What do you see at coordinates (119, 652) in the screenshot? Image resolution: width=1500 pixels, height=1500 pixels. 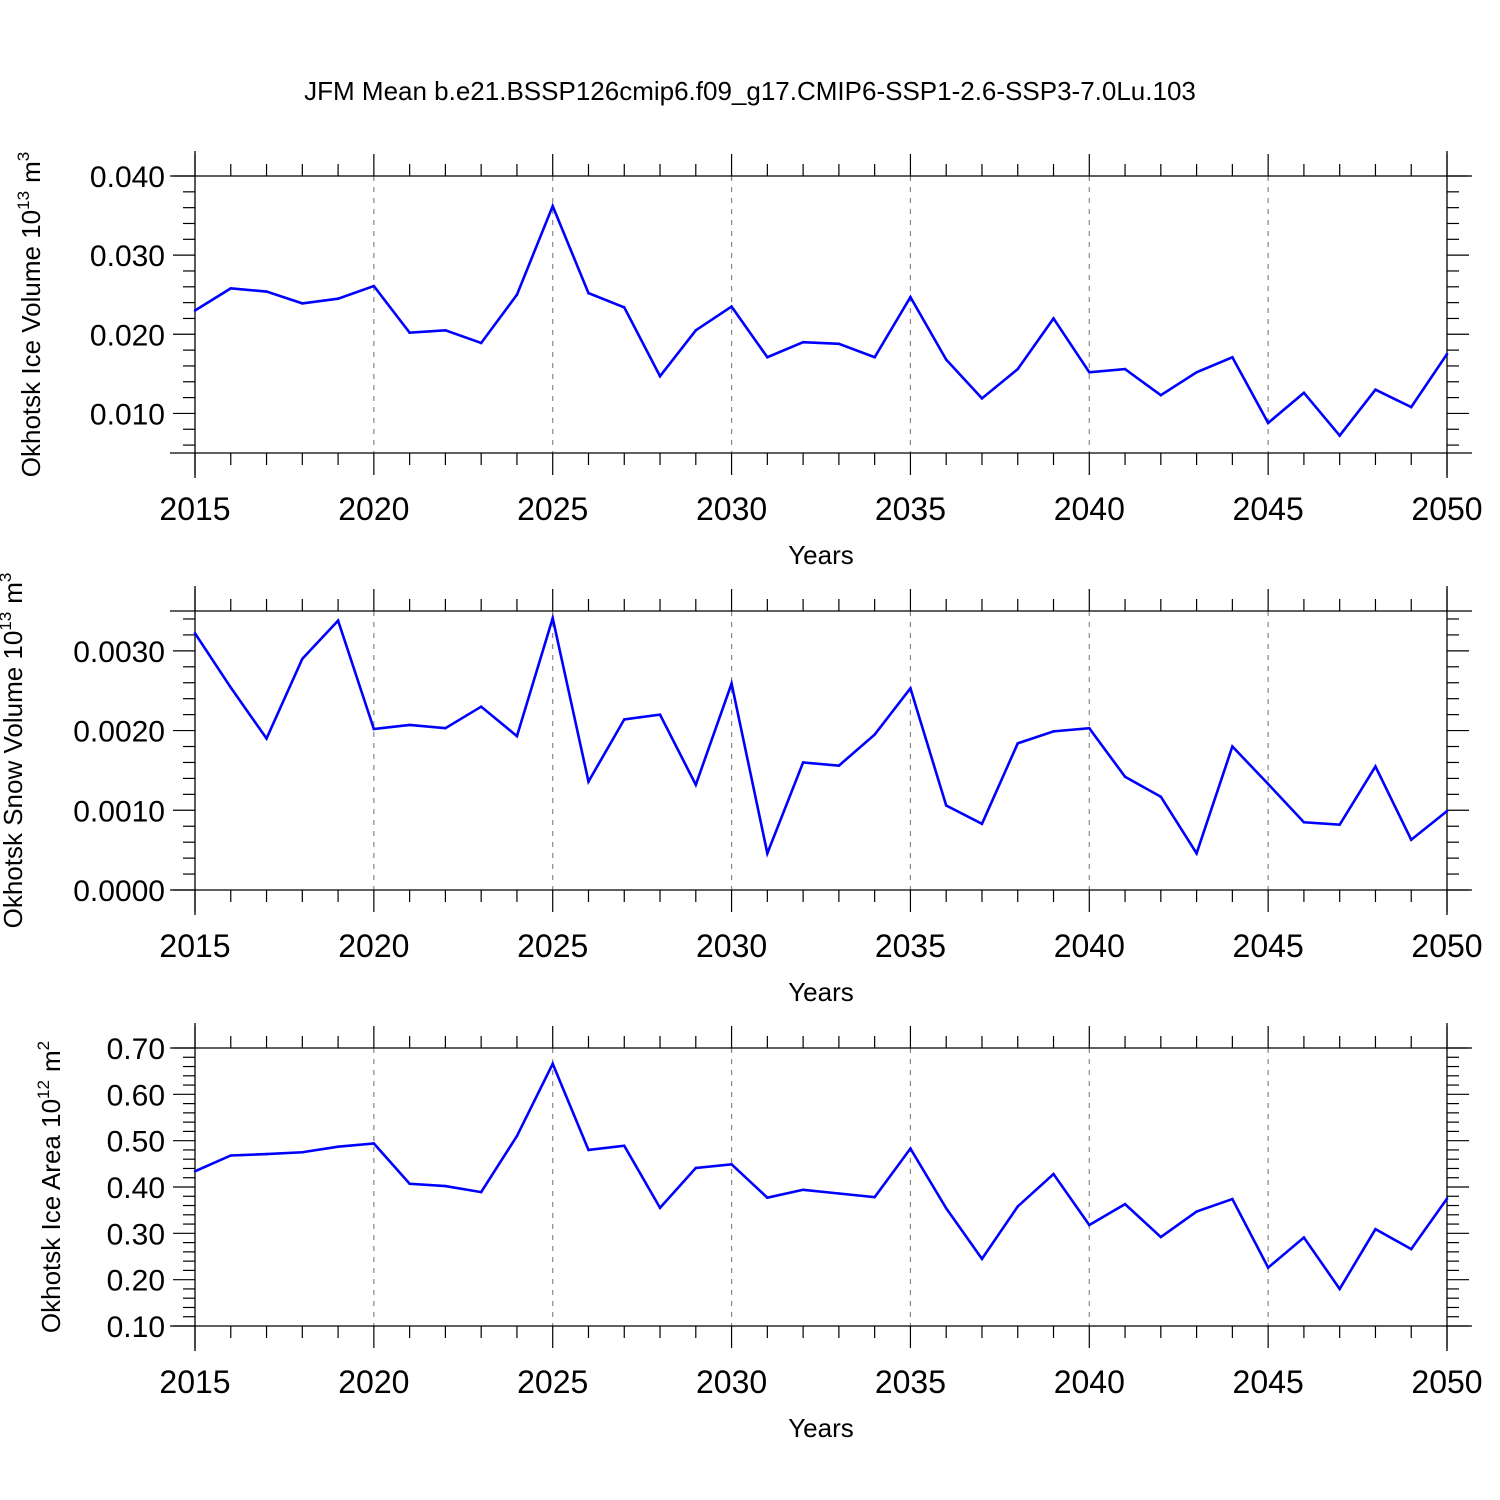 I see `y-tick-label: 0.0030` at bounding box center [119, 652].